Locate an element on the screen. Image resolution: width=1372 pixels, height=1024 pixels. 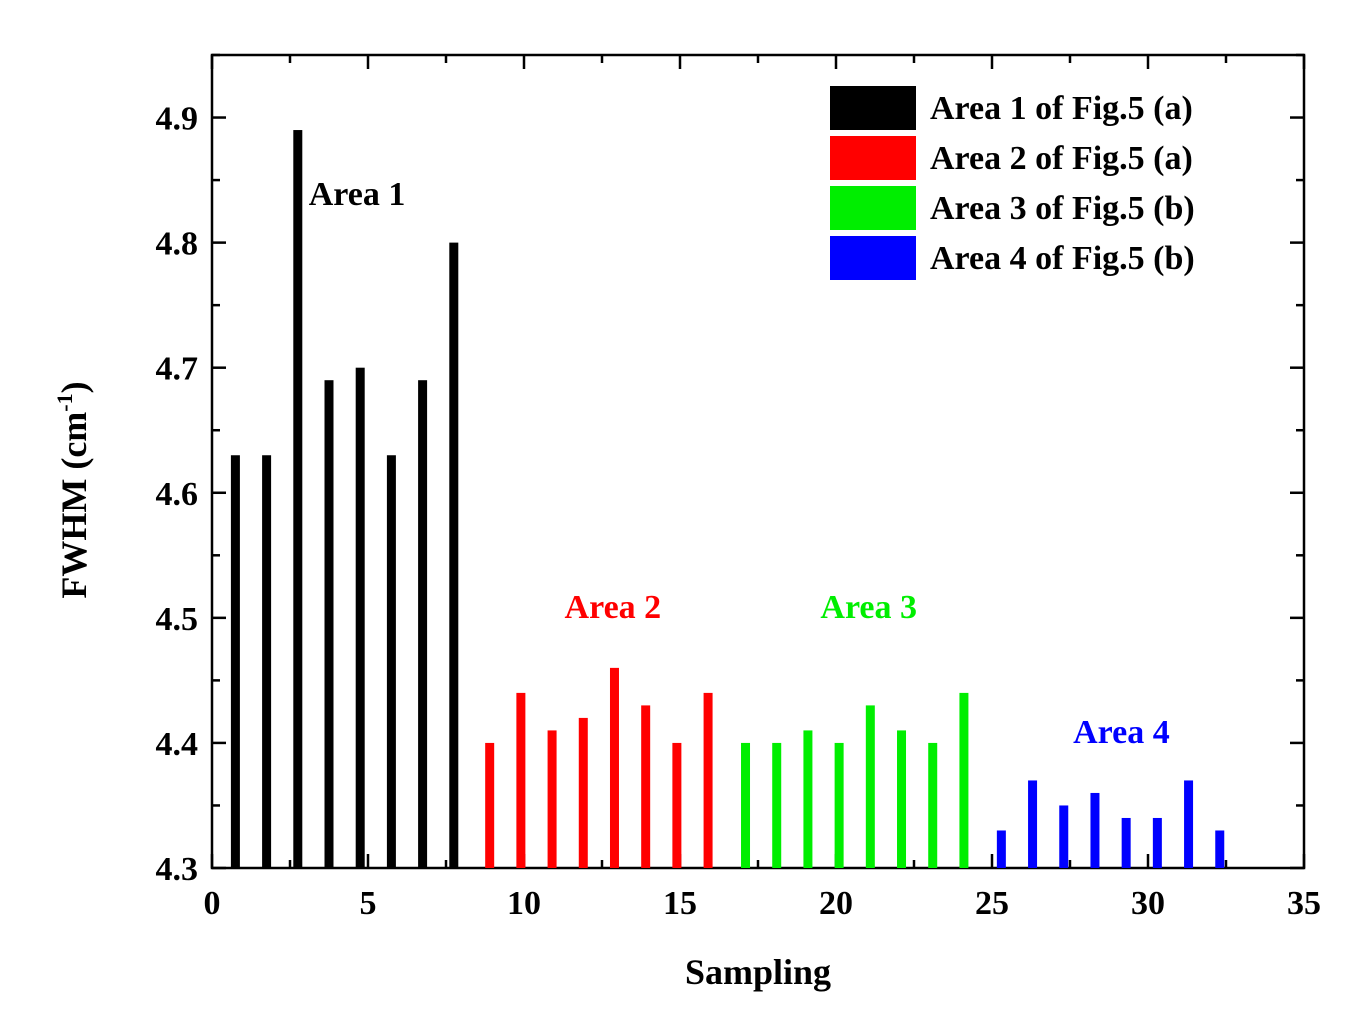
annotation-area1: Area 1 is located at coordinates (357, 194).